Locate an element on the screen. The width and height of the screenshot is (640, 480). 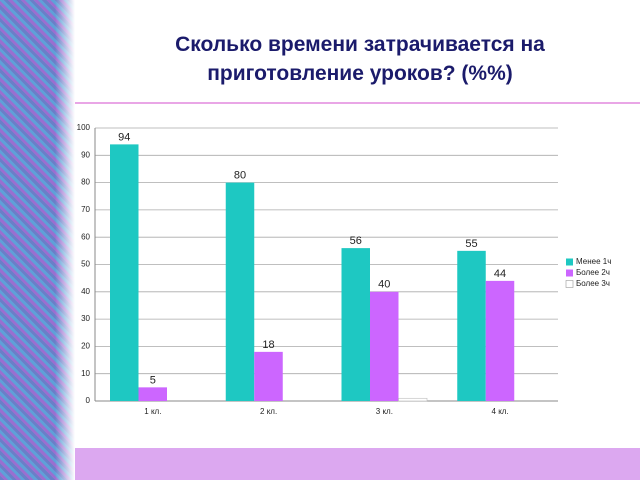
y-tick-label: 100 is located at coordinates (84, 127).